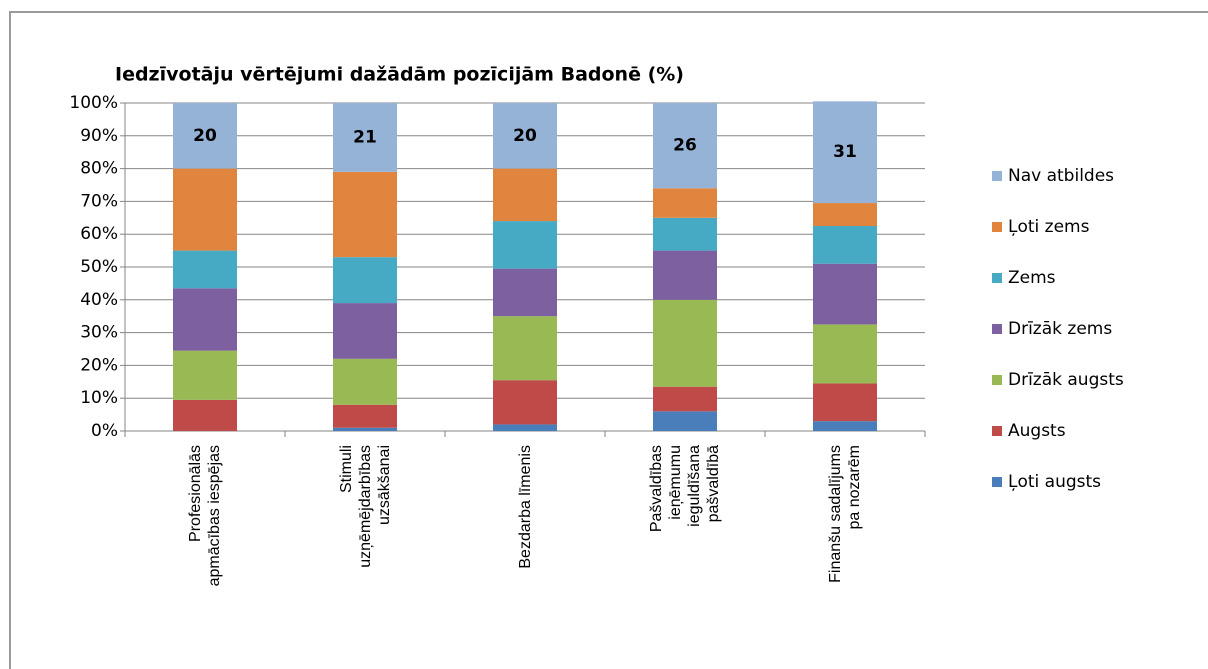  Describe the element at coordinates (99, 201) in the screenshot. I see `y-tick-label: 70%` at that location.